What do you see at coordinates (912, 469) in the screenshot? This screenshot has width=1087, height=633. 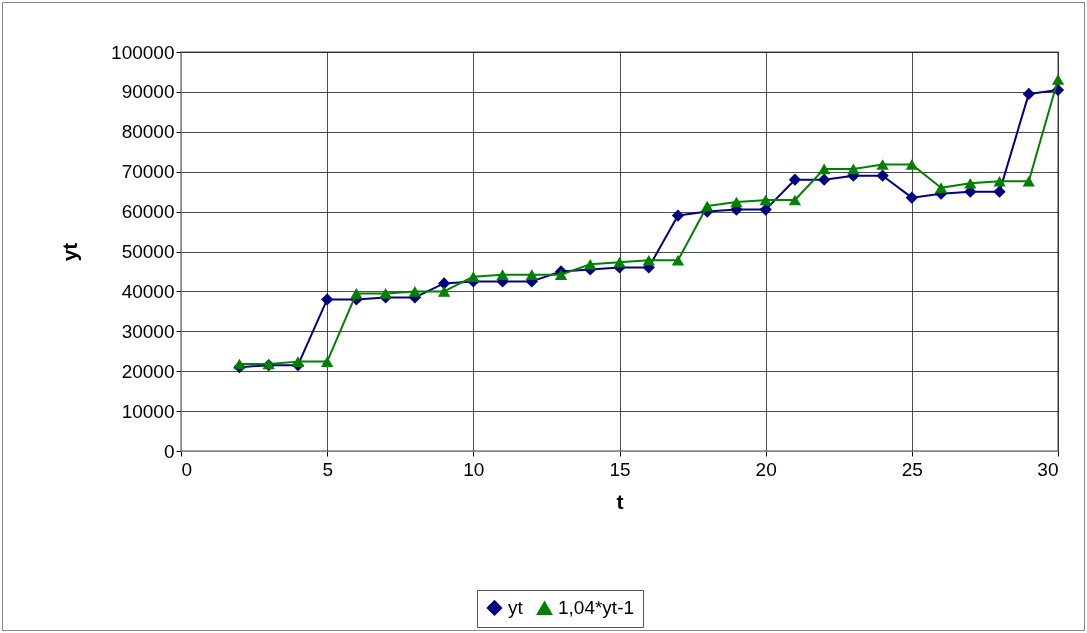 I see `x-tick-label: 25` at bounding box center [912, 469].